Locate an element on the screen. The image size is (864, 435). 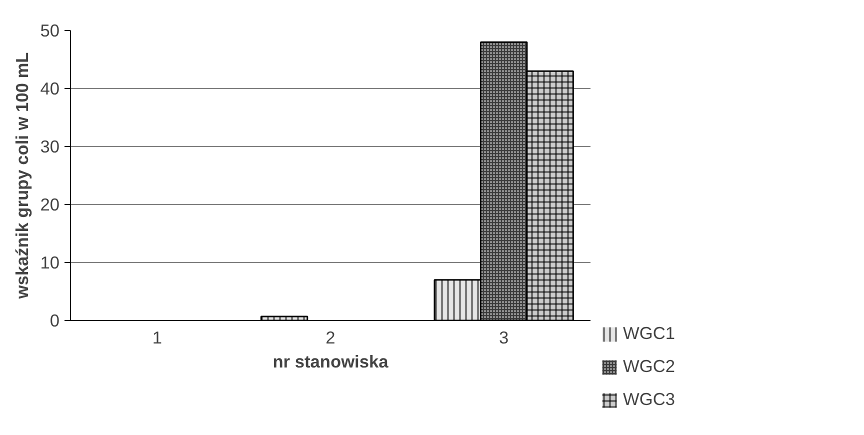
y-tick-label: 40 is located at coordinates (50, 88).